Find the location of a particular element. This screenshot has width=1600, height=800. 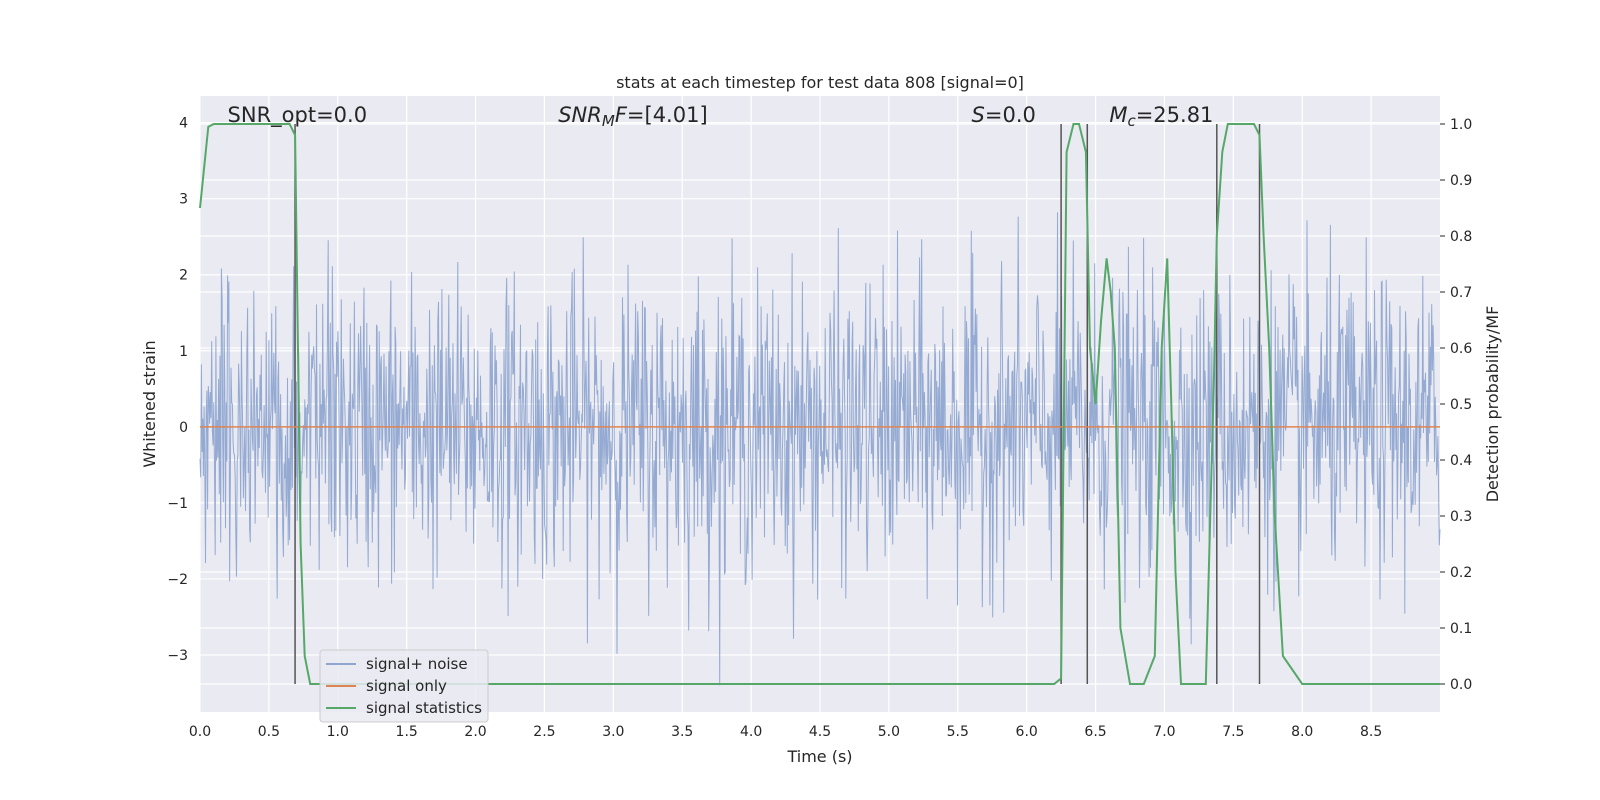

x-tick-label: 6.0 is located at coordinates (1027, 732).